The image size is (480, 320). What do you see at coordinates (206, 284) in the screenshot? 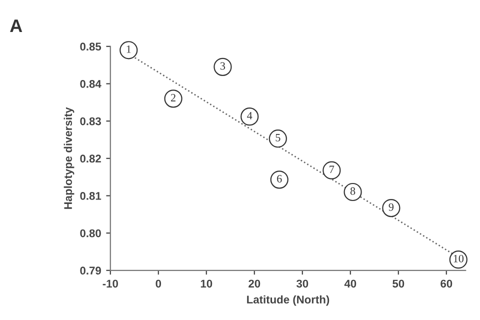
I see `x-tick-label: 10` at bounding box center [206, 284].